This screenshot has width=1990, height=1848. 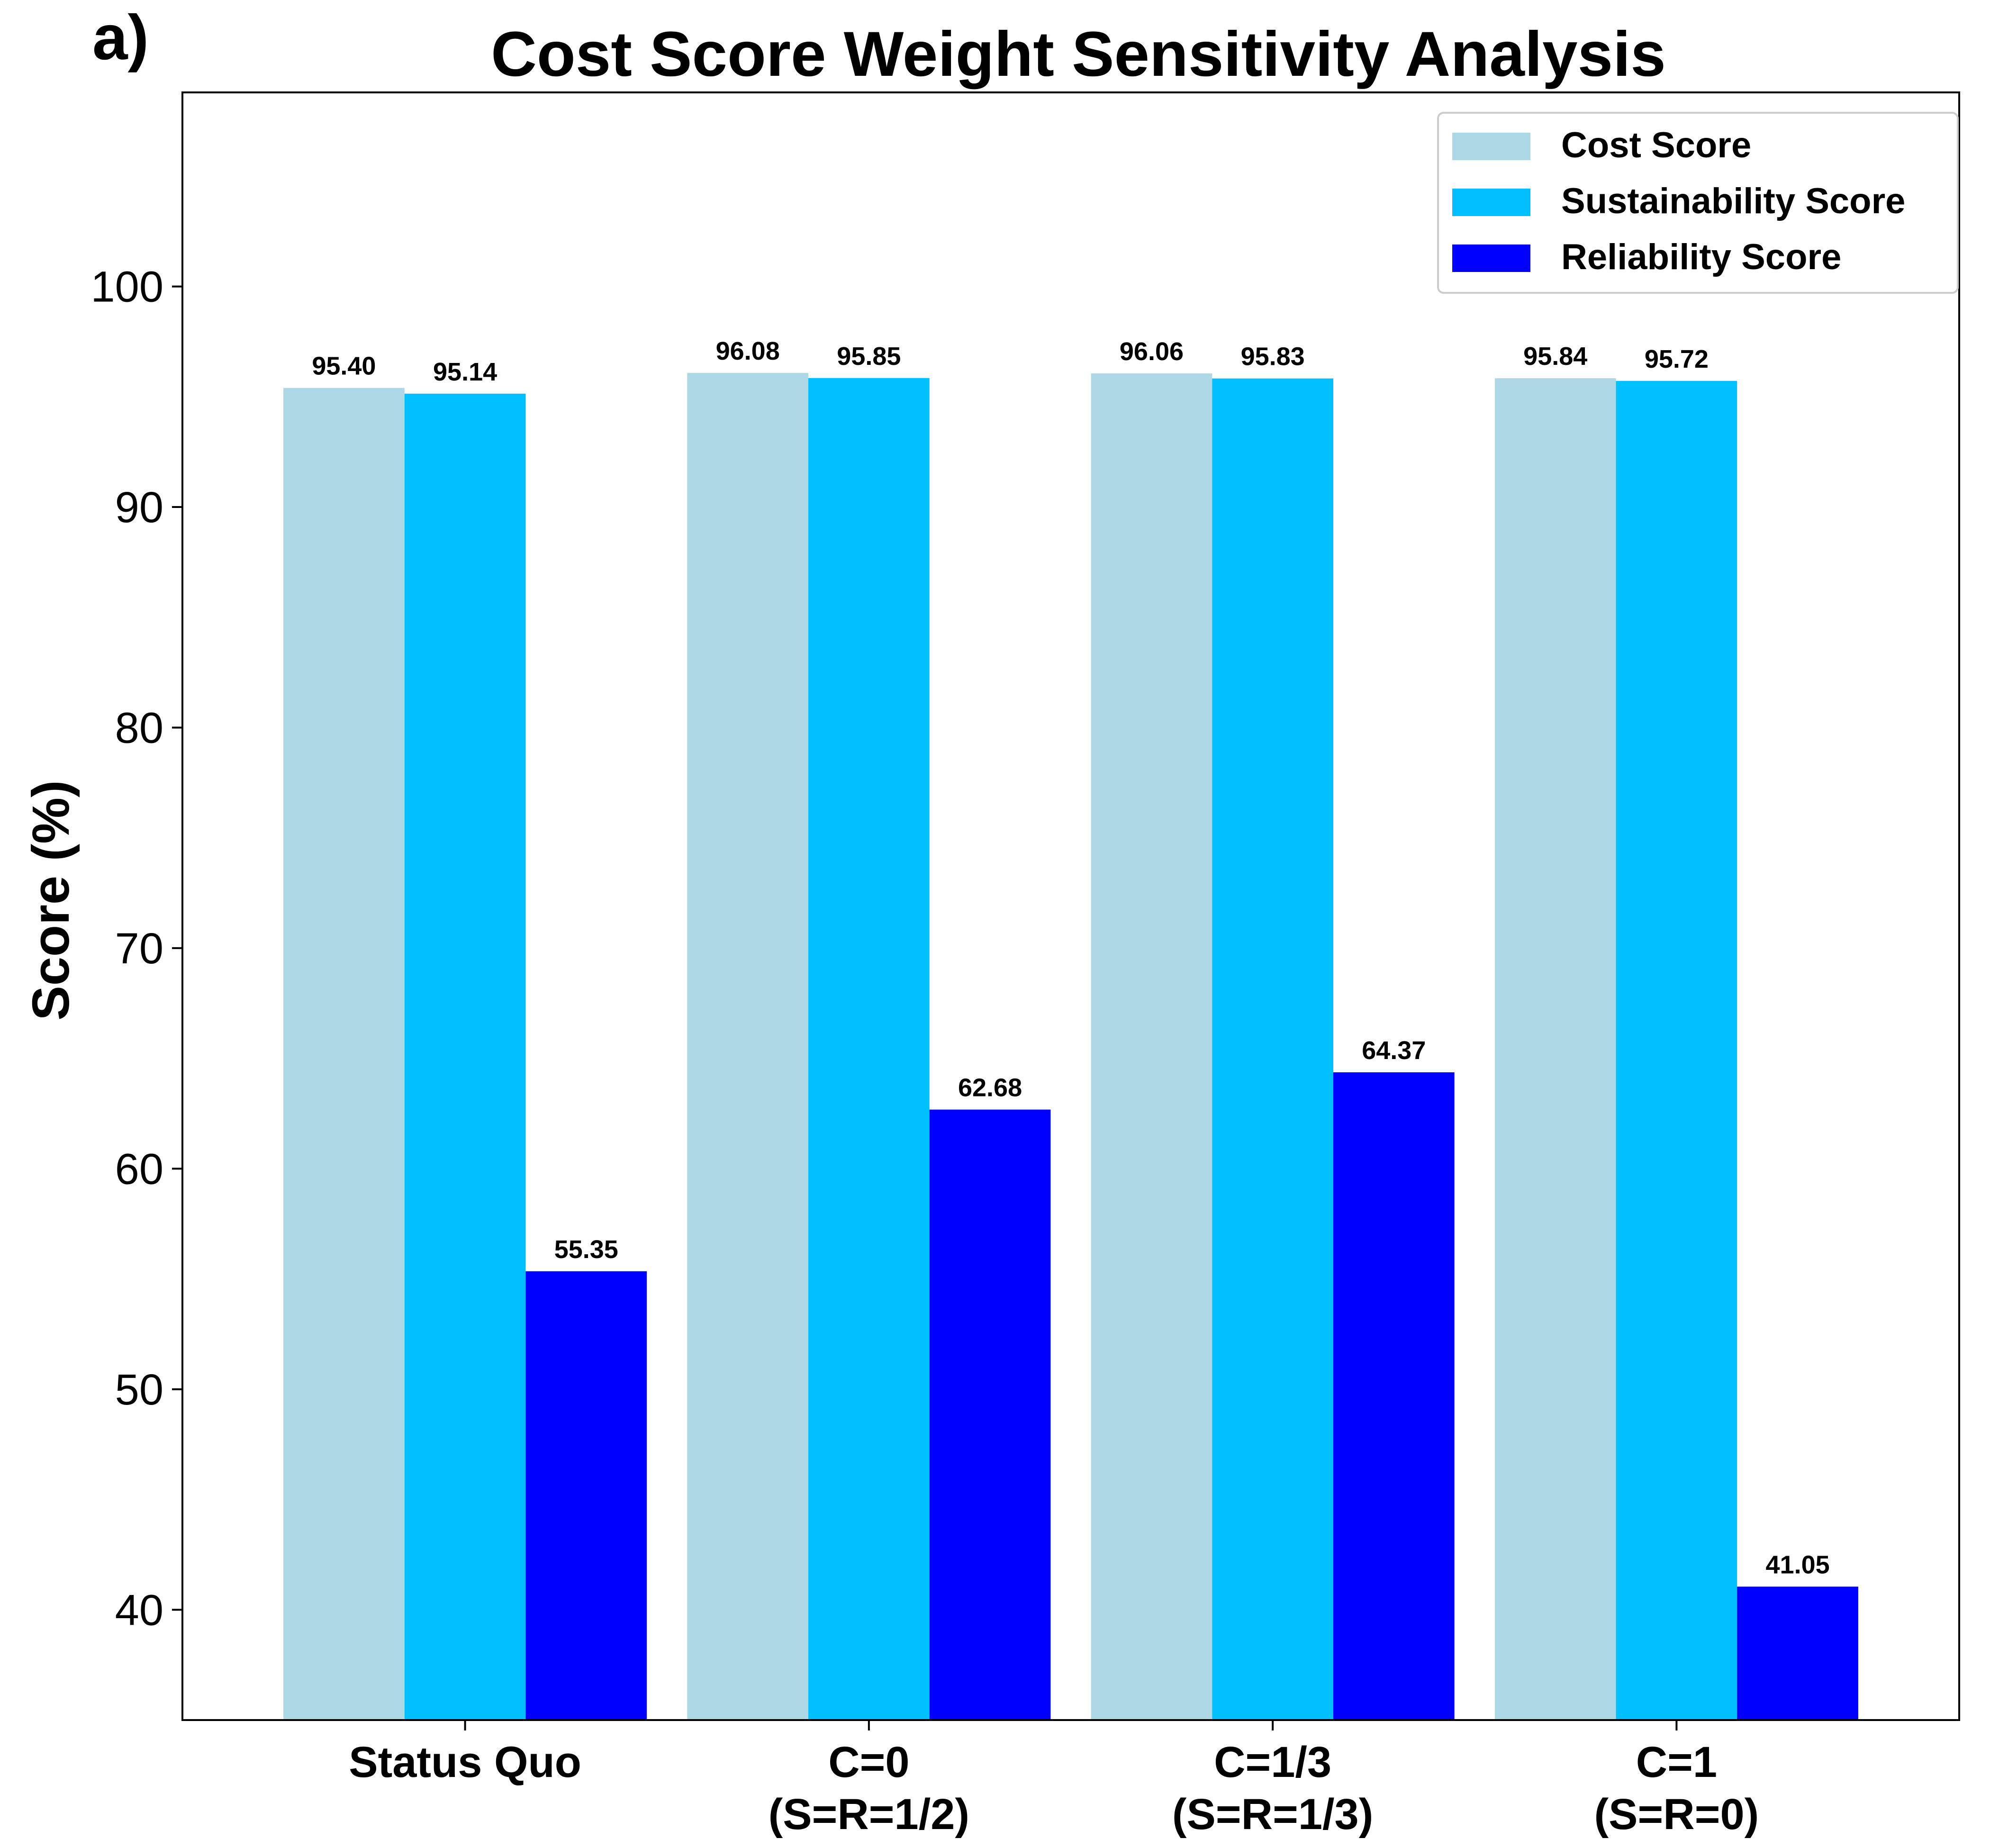 I want to click on y-tick-label: 70, so click(x=139, y=948).